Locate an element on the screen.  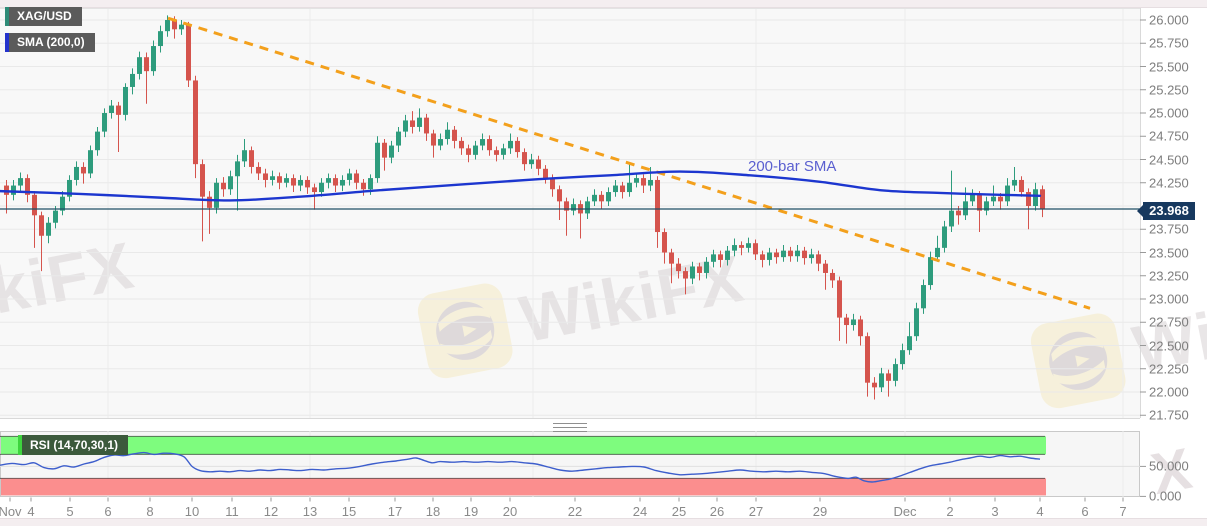
price-axis-label: 22.500 is located at coordinates (1169, 345).